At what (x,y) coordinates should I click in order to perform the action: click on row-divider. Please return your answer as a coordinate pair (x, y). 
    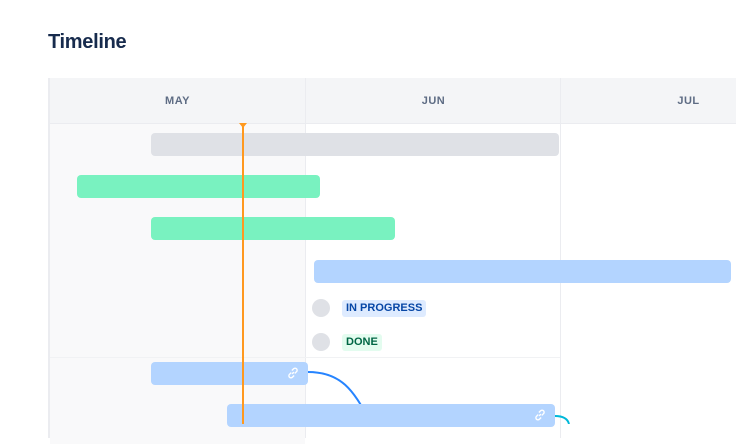
    Looking at the image, I should click on (305, 357).